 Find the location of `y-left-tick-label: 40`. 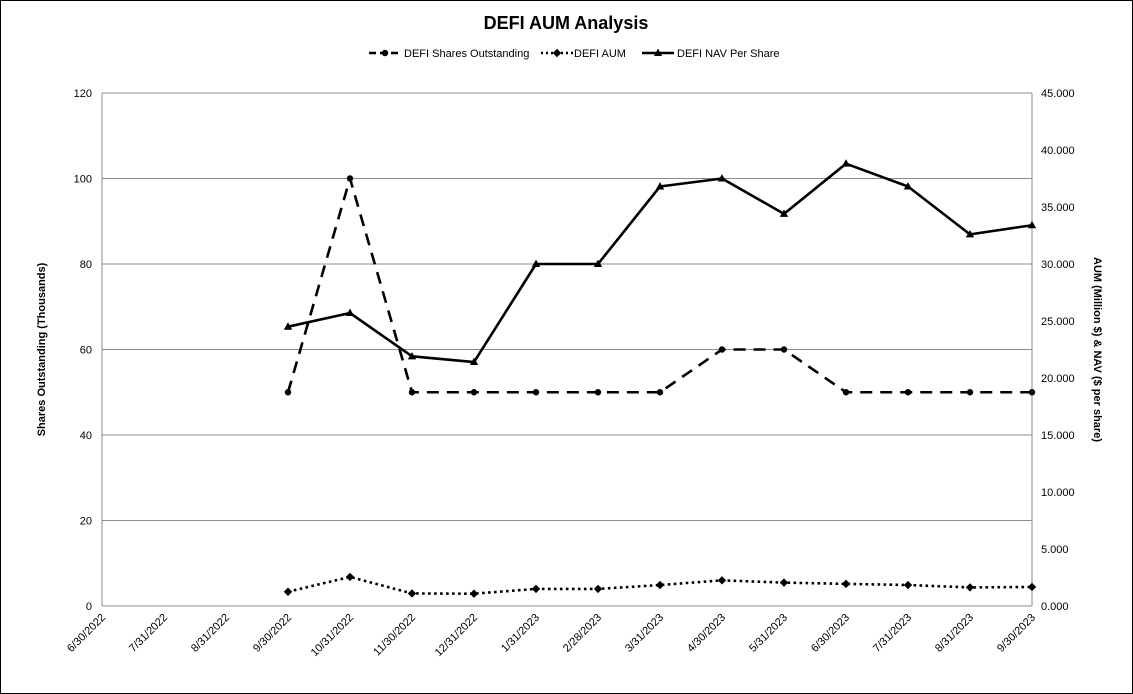

y-left-tick-label: 40 is located at coordinates (86, 436).